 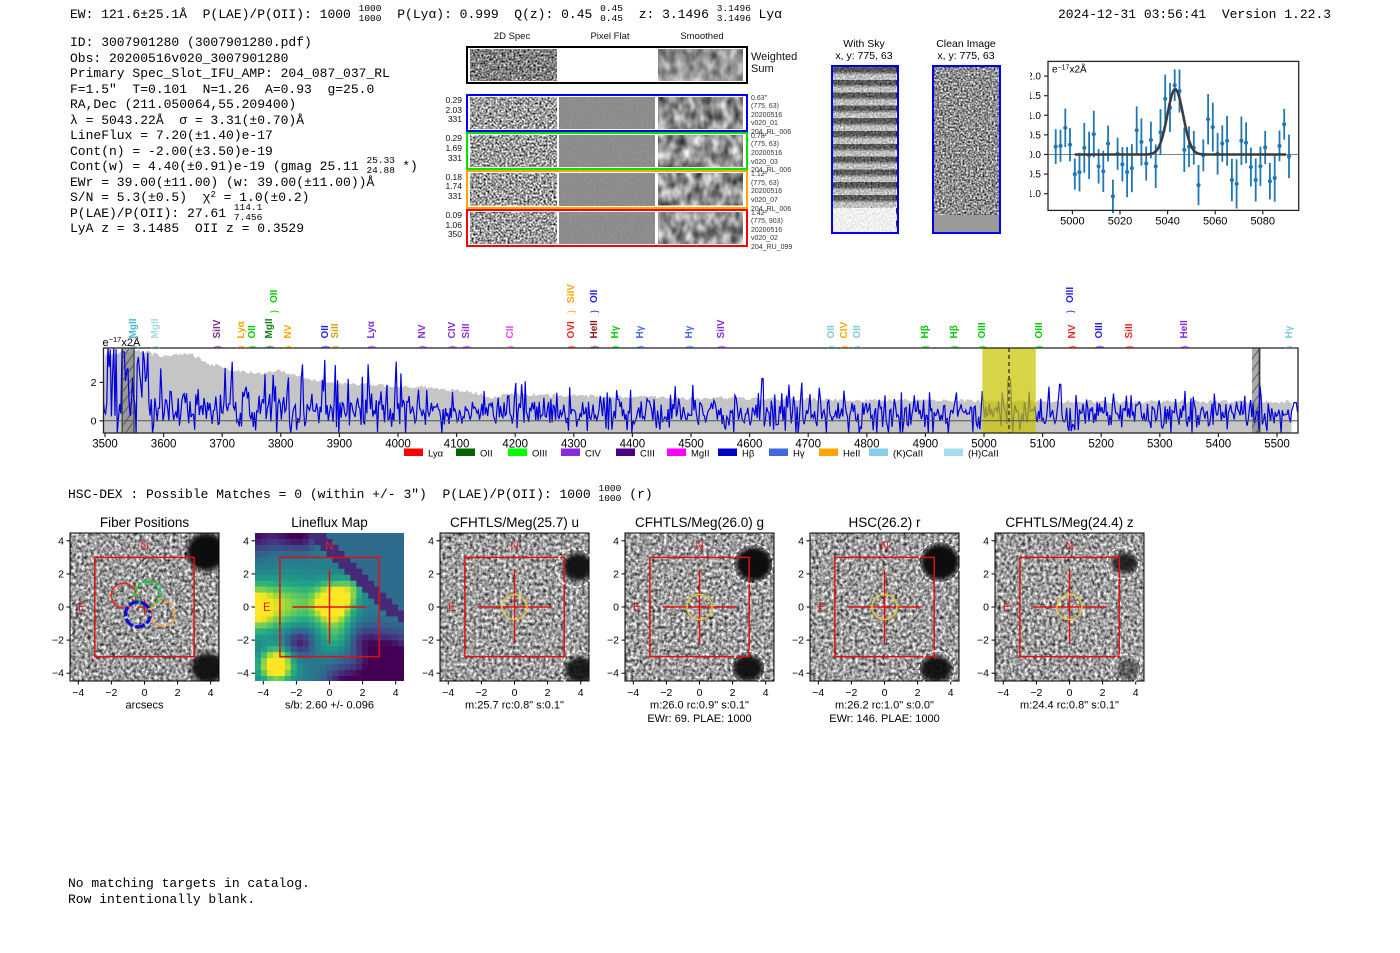 I want to click on svg-text: OVI, so click(x=571, y=329).